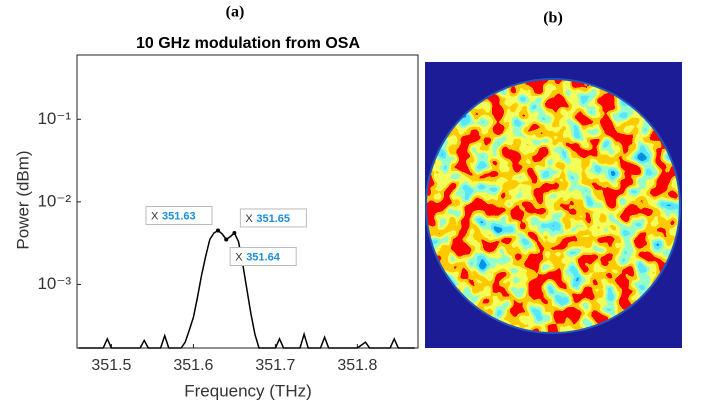  I want to click on y-tick-label: 10⁻², so click(54, 200).